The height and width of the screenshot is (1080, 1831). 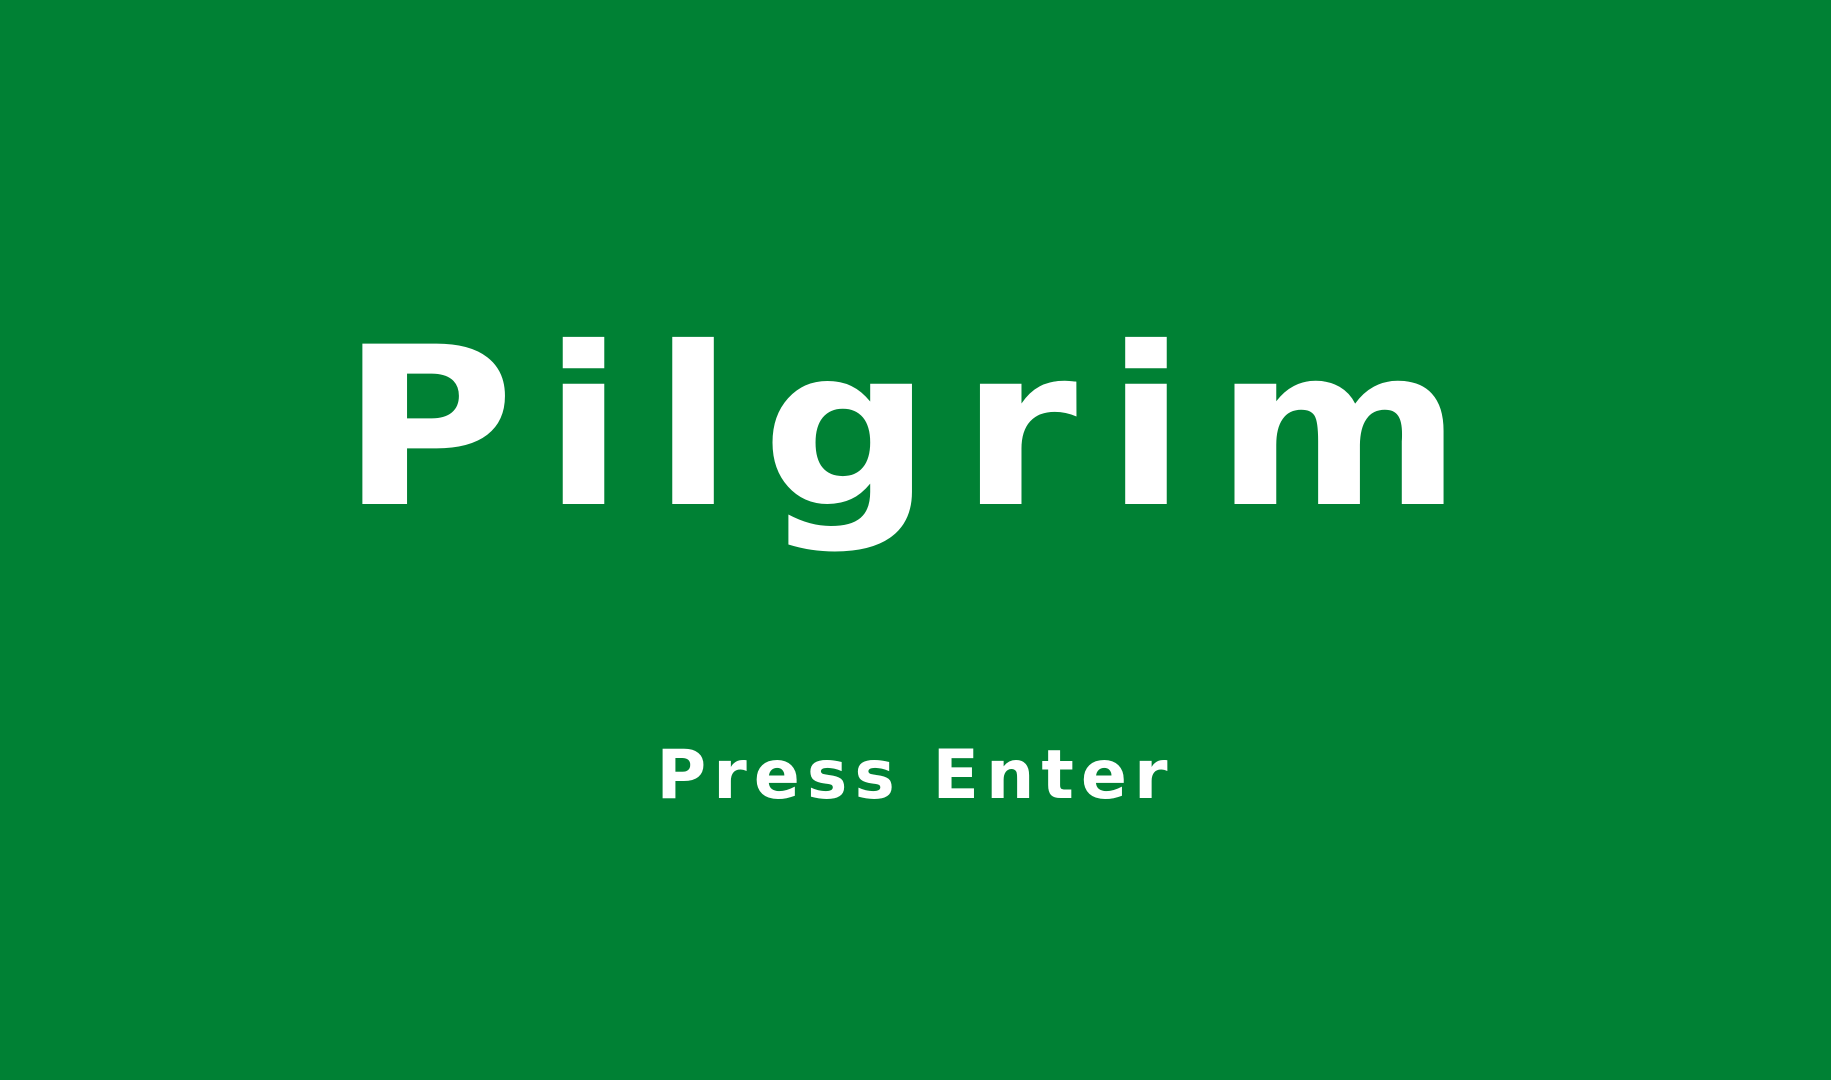 What do you see at coordinates (915, 775) in the screenshot?
I see `press-enter-prompt: Press Enter` at bounding box center [915, 775].